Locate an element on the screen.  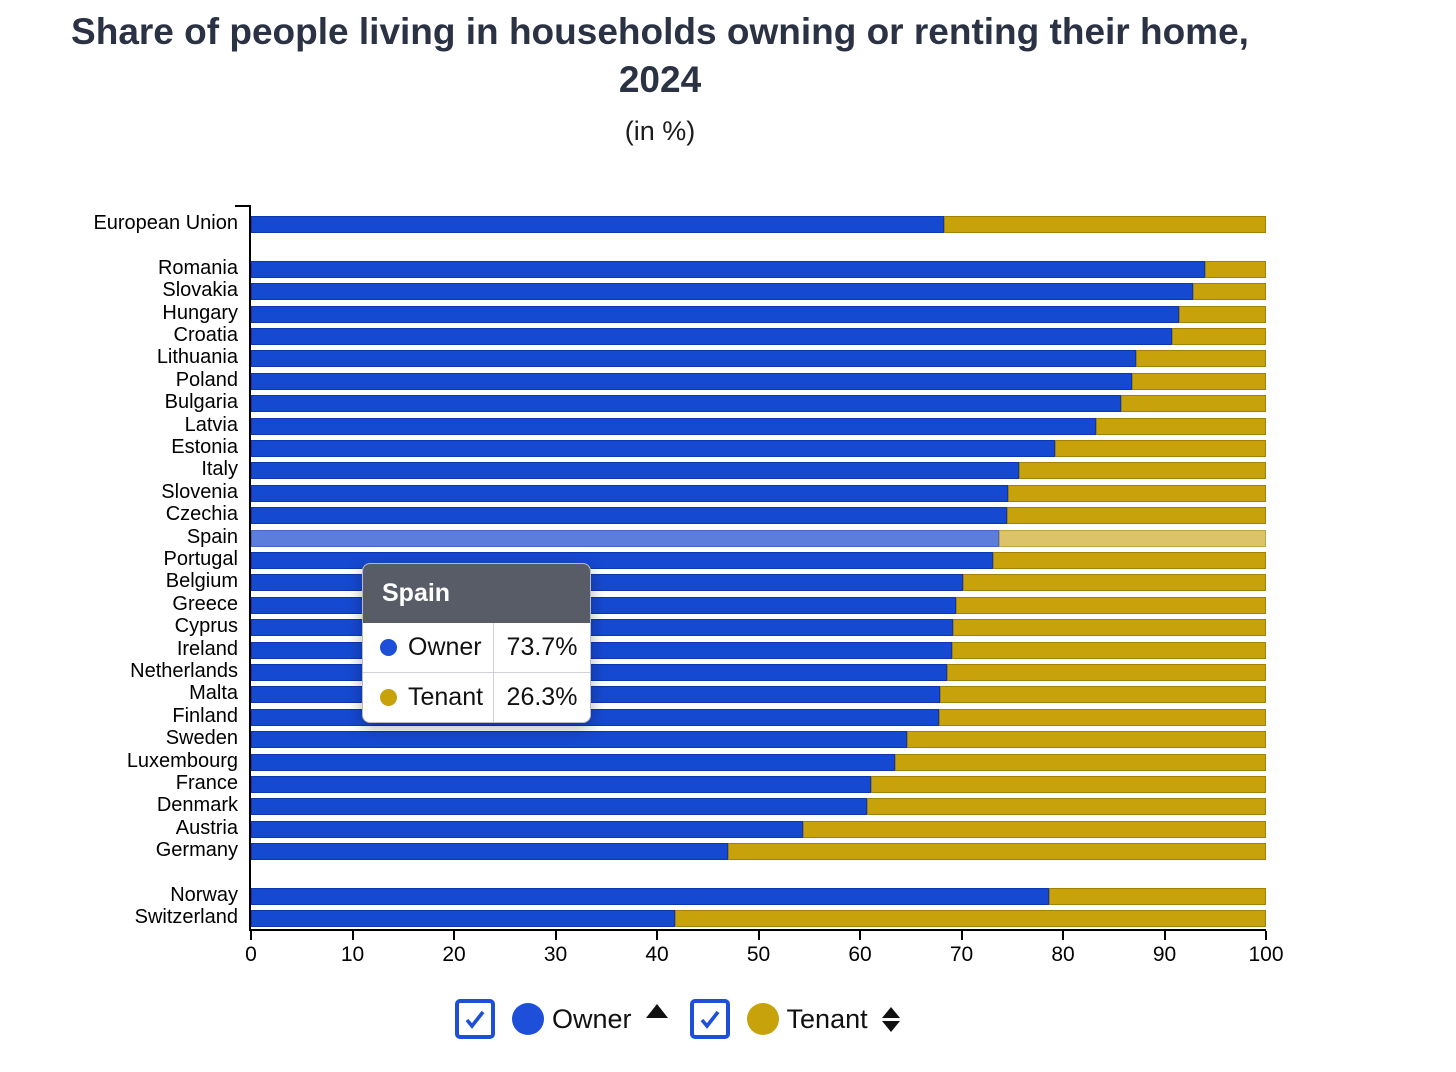
tenant-segment-austria is located at coordinates (1034, 829).